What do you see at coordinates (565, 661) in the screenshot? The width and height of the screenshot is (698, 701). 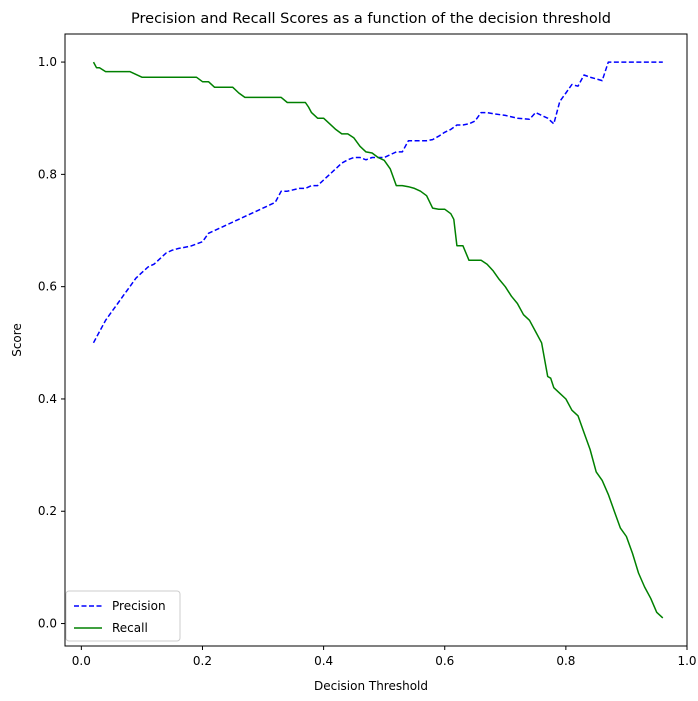 I see `x-tick-label: 0.8` at bounding box center [565, 661].